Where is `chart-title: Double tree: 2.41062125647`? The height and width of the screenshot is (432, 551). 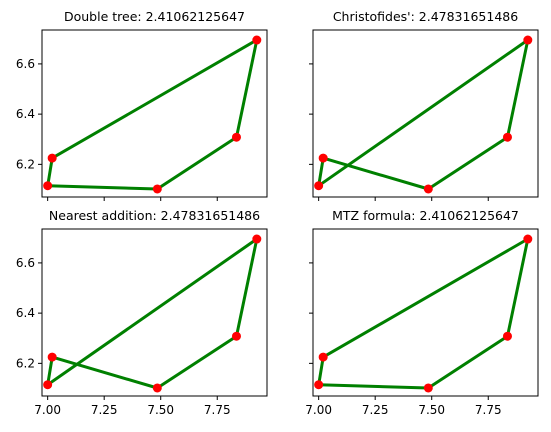 chart-title: Double tree: 2.41062125647 is located at coordinates (154, 16).